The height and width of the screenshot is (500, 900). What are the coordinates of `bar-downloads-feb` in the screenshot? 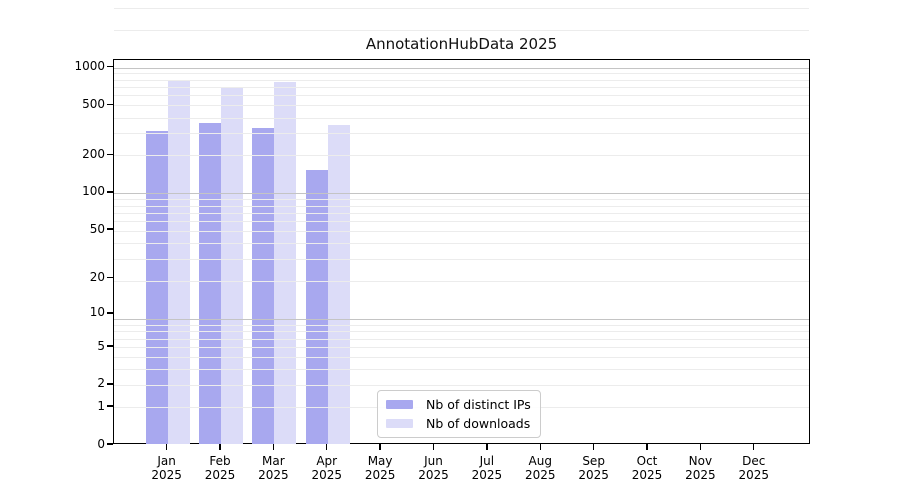 It's located at (231, 265).